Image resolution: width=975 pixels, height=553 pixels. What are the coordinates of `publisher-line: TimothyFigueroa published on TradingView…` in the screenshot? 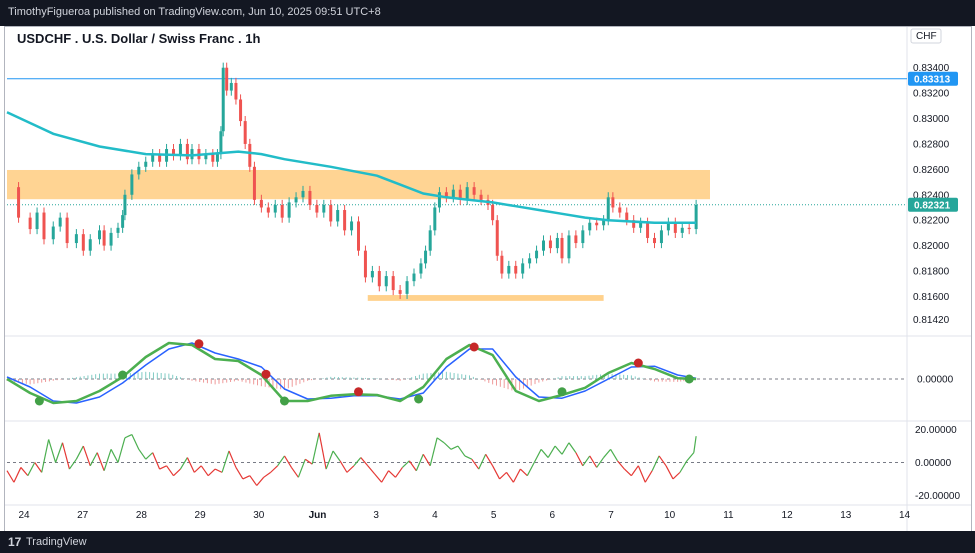 It's located at (194, 12).